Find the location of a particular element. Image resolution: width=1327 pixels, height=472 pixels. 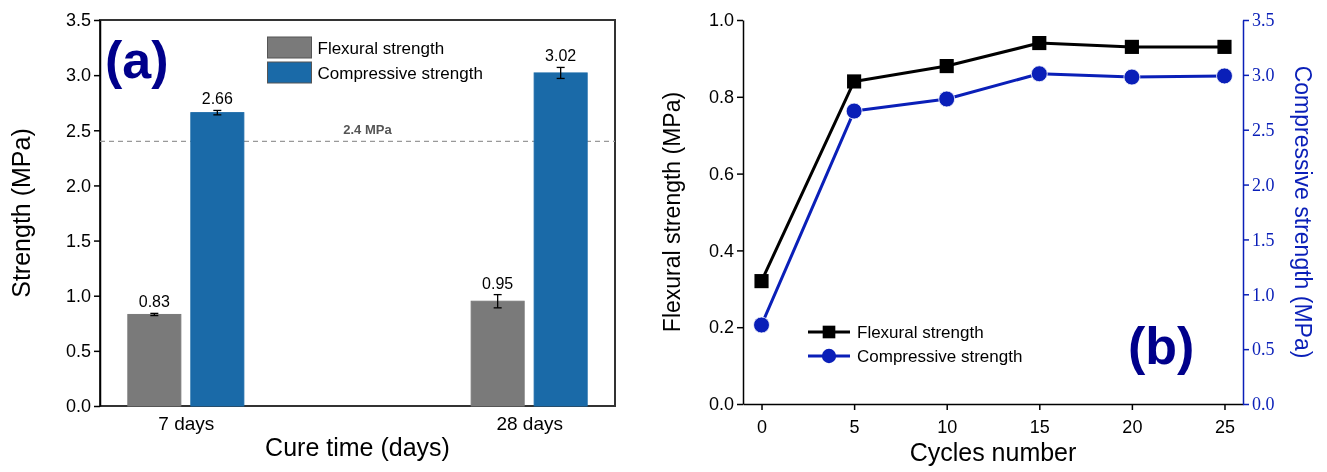

y-tick-label: 3.5 is located at coordinates (78, 20).